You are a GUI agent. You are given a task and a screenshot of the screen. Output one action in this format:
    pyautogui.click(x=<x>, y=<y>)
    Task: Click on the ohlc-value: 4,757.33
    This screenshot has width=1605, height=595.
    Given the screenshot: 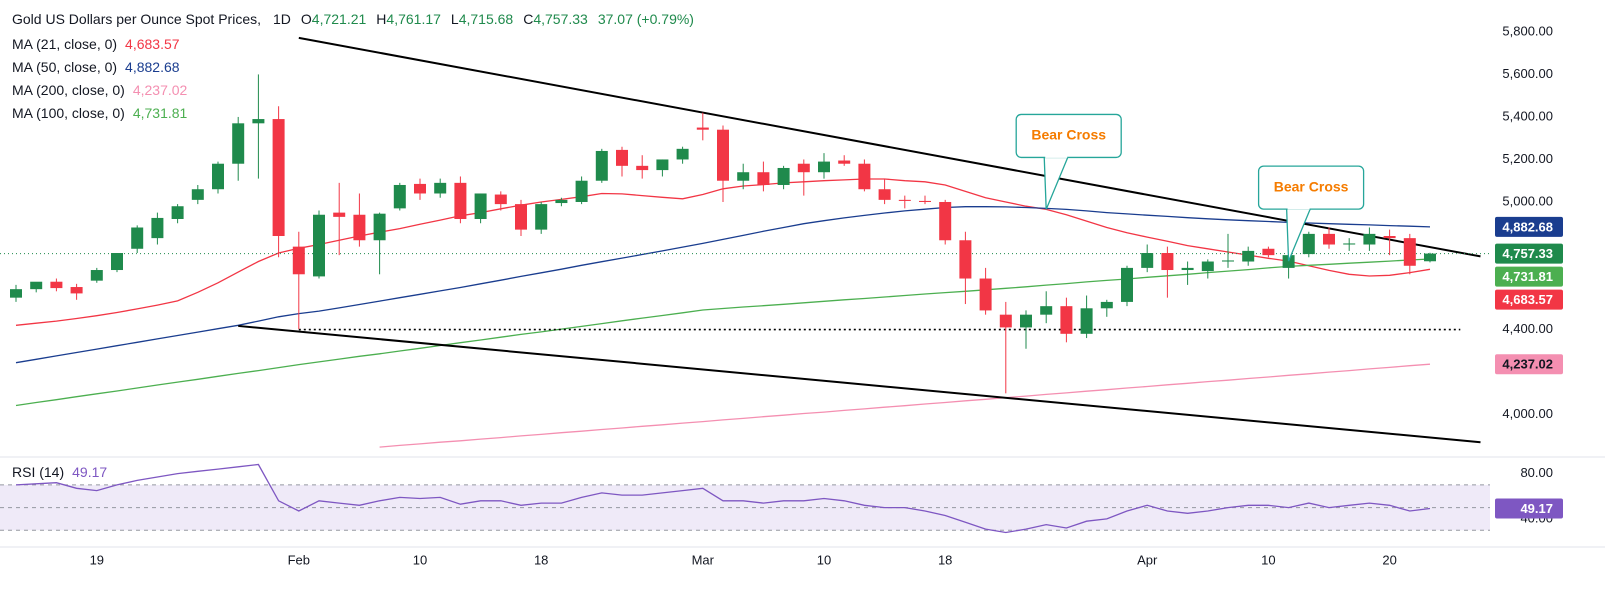 What is the action you would take?
    pyautogui.click(x=560, y=19)
    